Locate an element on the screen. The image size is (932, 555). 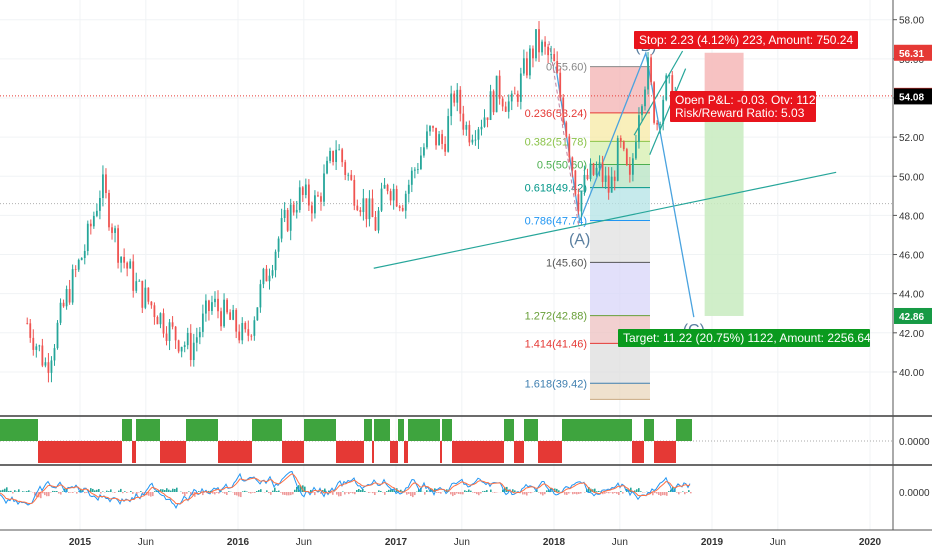
fib-level-label: 0.382(51.78) is located at coordinates (556, 142).